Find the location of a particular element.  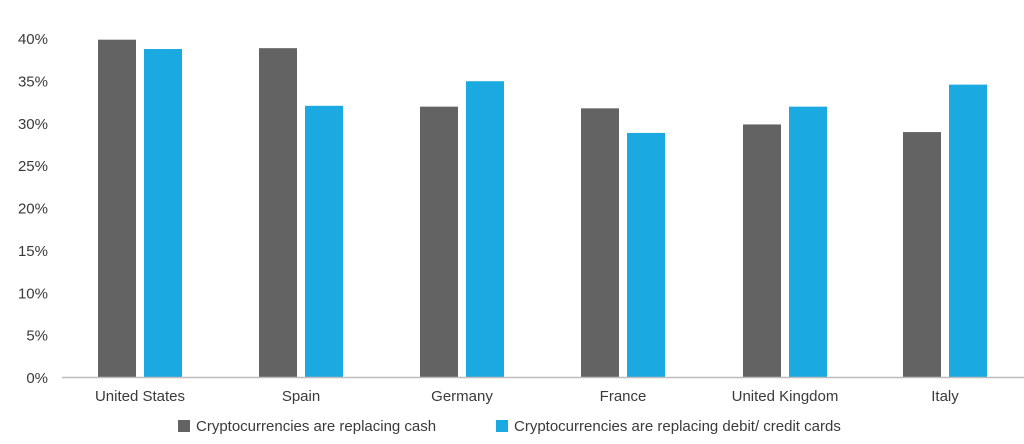

x-tick-label: France is located at coordinates (623, 396).